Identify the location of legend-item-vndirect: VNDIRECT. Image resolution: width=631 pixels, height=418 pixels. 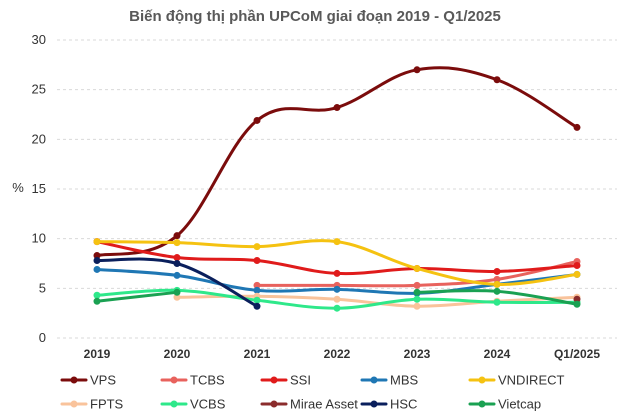
(516, 380).